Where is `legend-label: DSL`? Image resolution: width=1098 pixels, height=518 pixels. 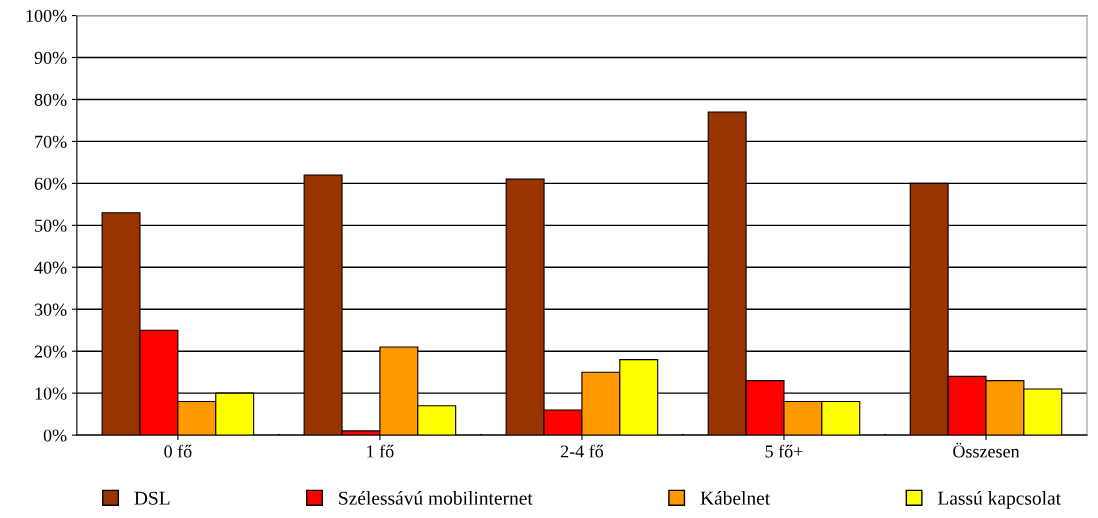 legend-label: DSL is located at coordinates (152, 498).